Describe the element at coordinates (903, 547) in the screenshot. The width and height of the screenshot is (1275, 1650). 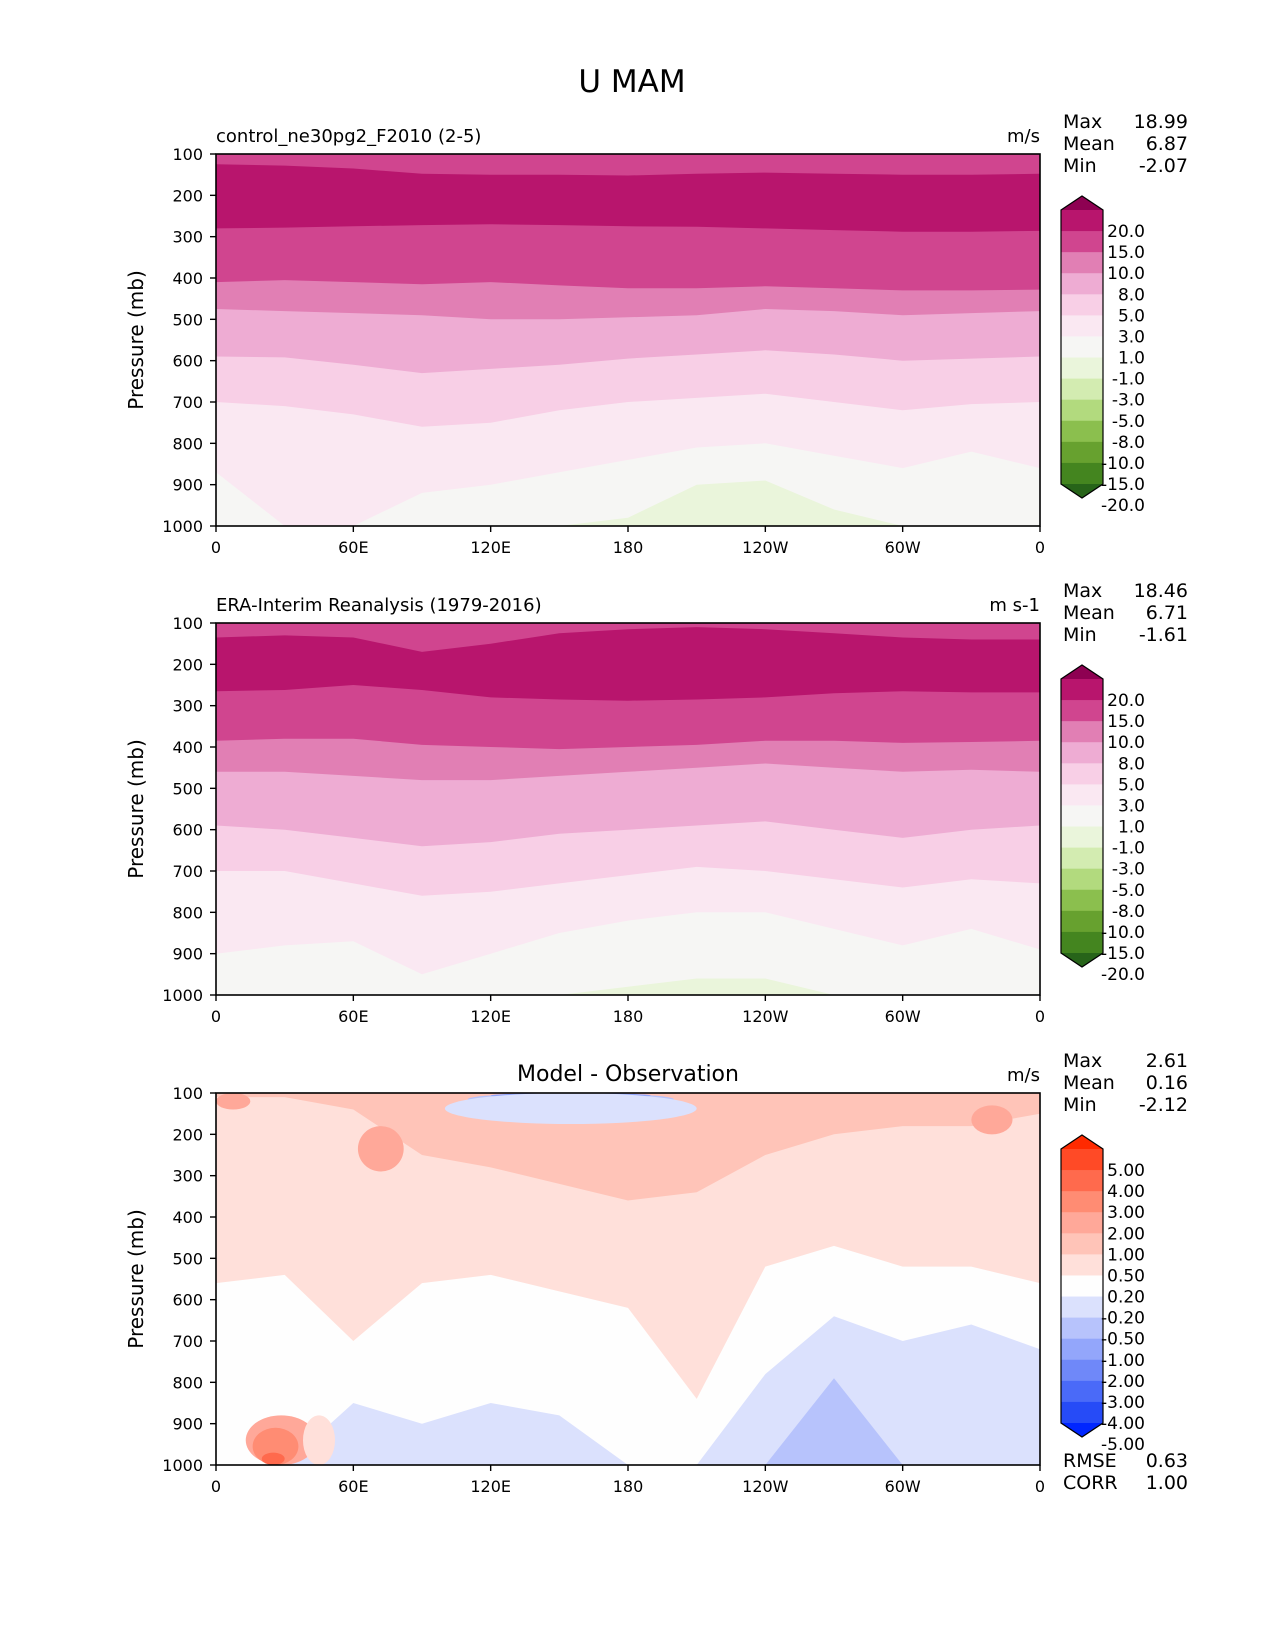
I see `xtick-label: 60W` at that location.